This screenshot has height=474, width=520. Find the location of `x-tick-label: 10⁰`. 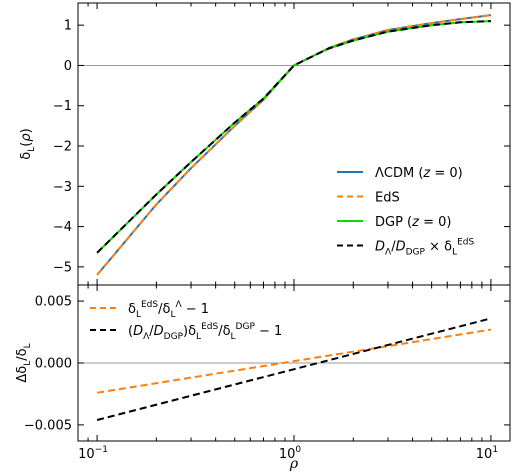

x-tick-label: 10⁰ is located at coordinates (290, 453).